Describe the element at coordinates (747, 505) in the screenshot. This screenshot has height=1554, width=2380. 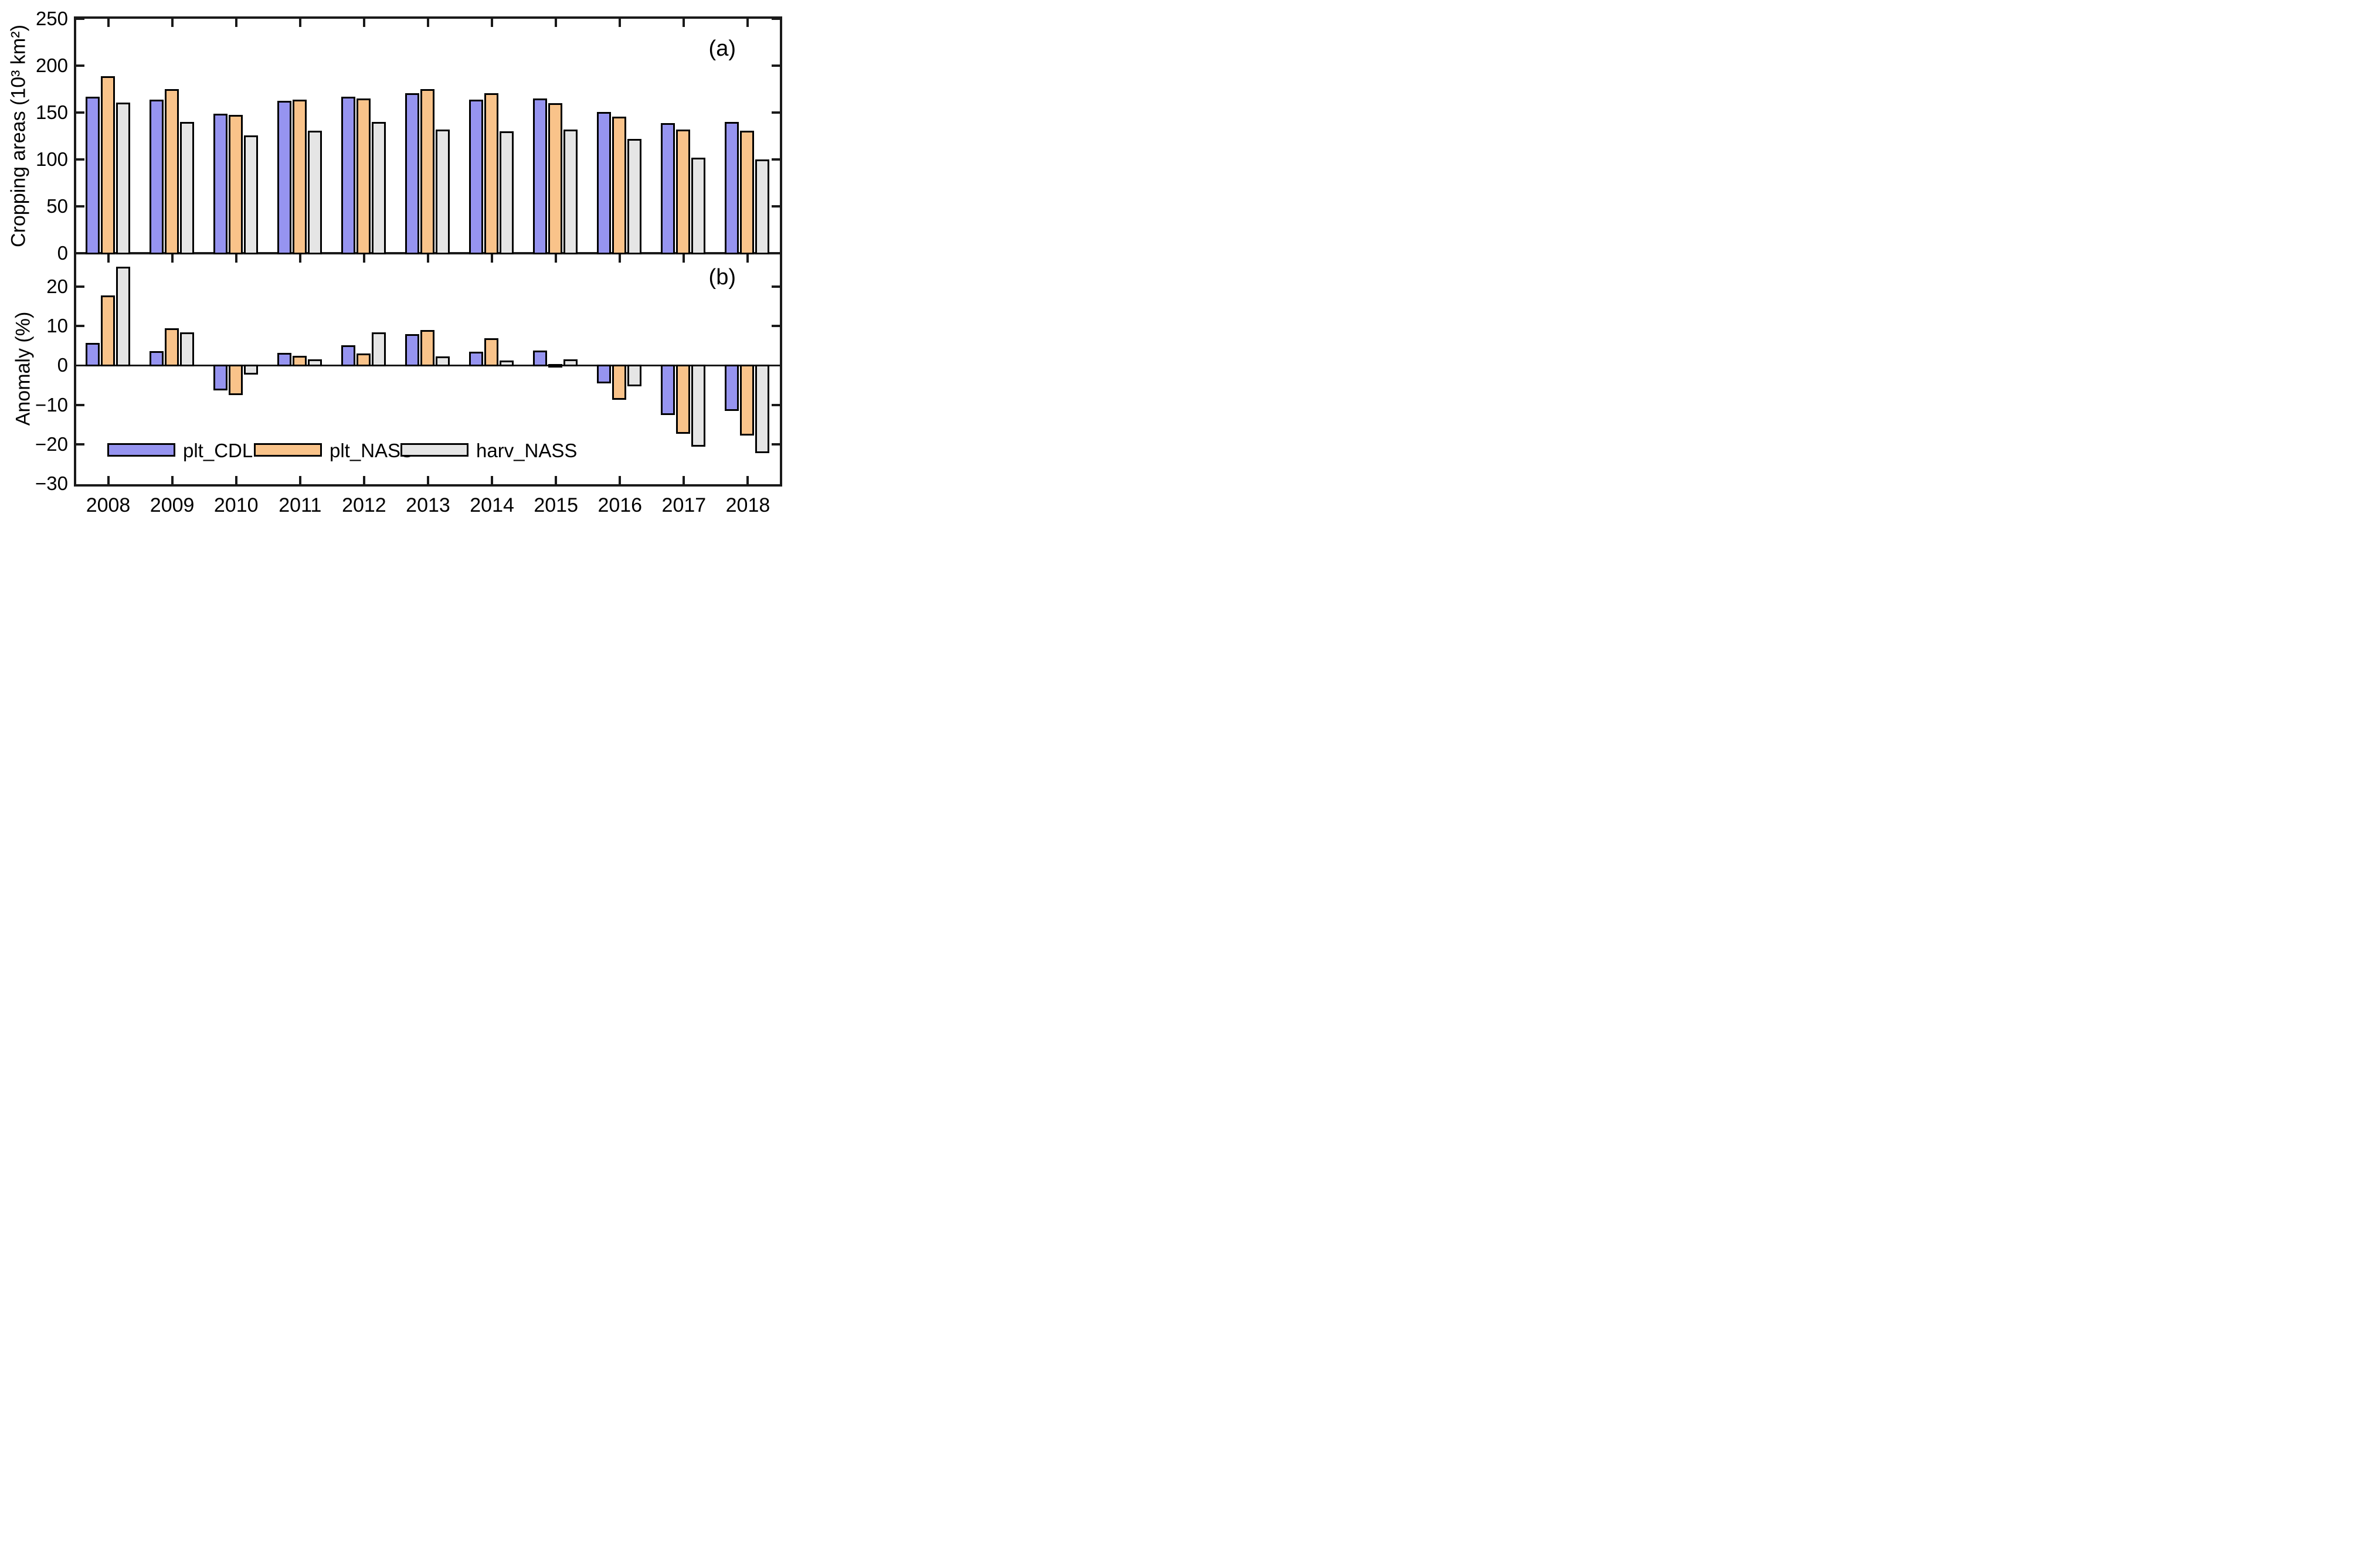
I see `x-tick-label-year: 2018` at that location.